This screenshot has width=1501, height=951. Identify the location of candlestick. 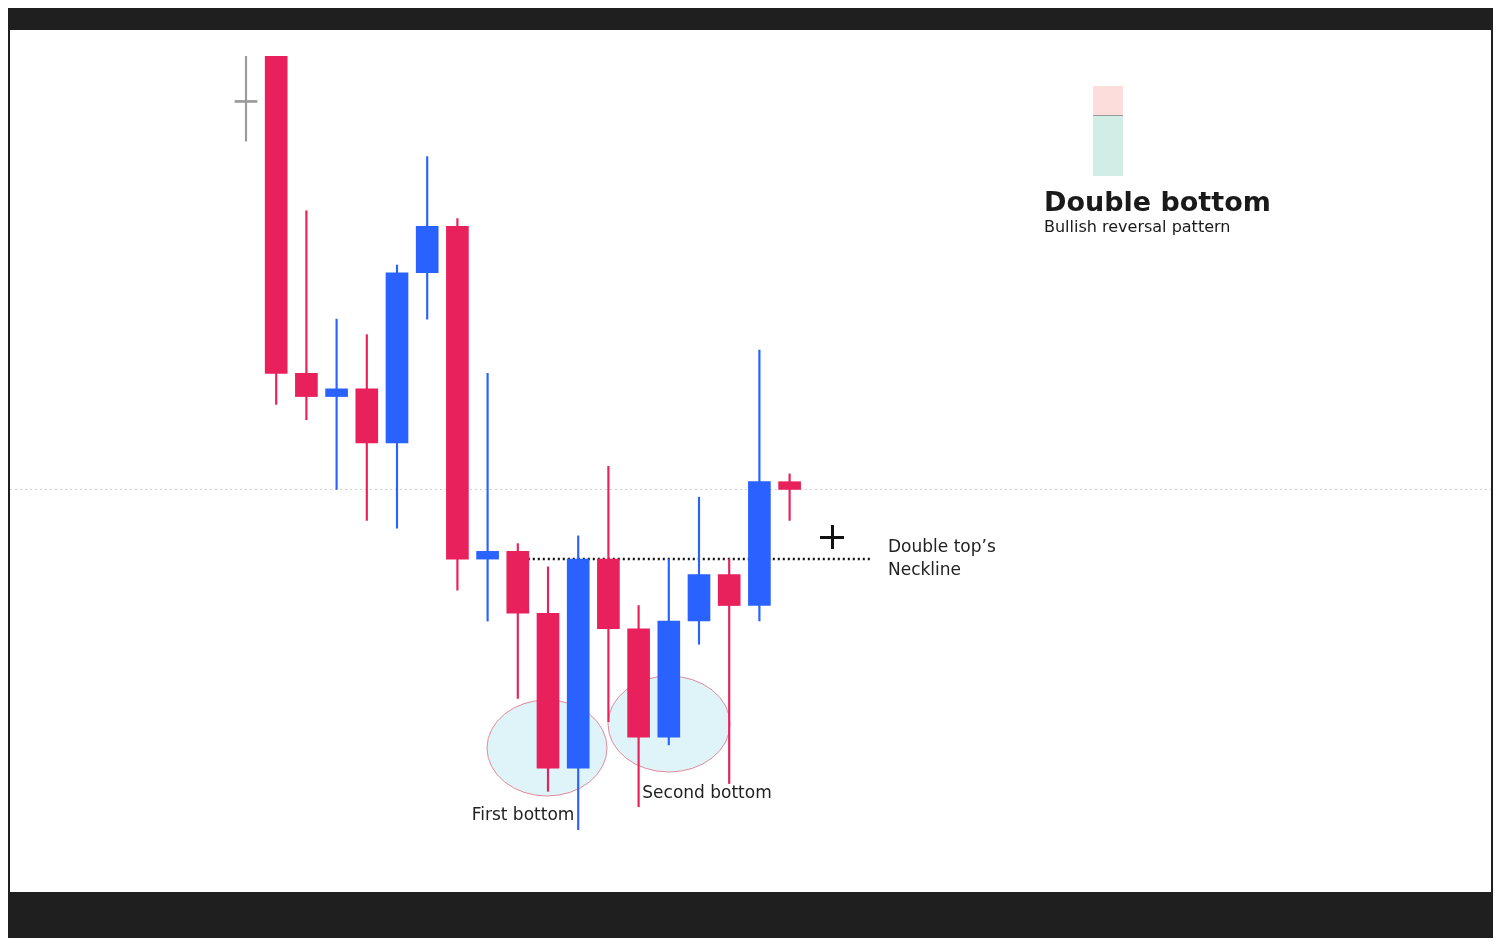
(487, 497).